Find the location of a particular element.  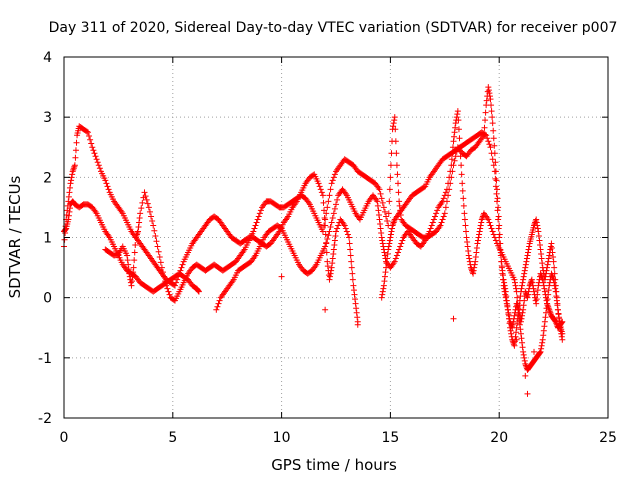

y-tick-label: 0 is located at coordinates (47, 299).